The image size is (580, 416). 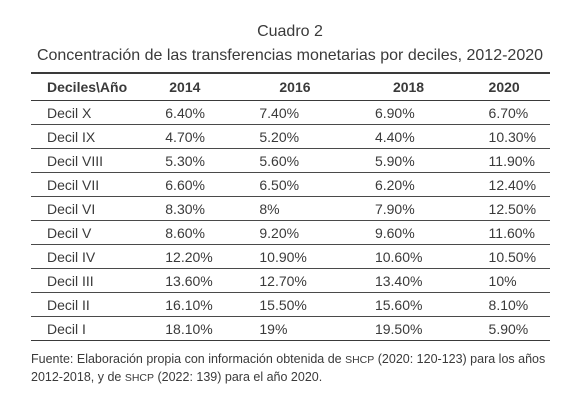 What do you see at coordinates (98, 256) in the screenshot?
I see `row-label: Decil IV` at bounding box center [98, 256].